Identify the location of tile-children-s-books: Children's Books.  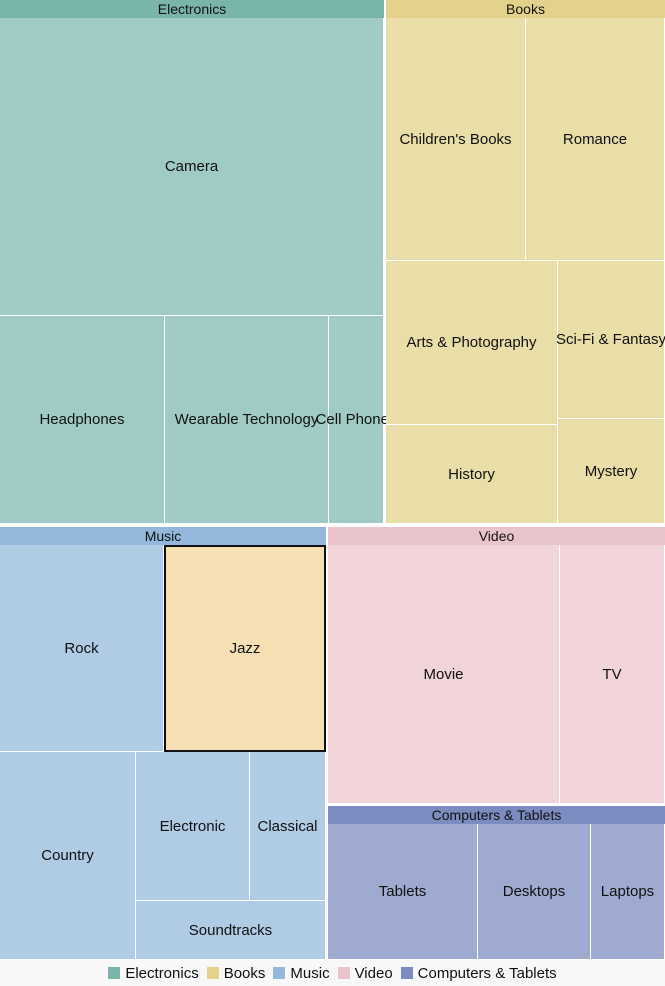
(456, 139).